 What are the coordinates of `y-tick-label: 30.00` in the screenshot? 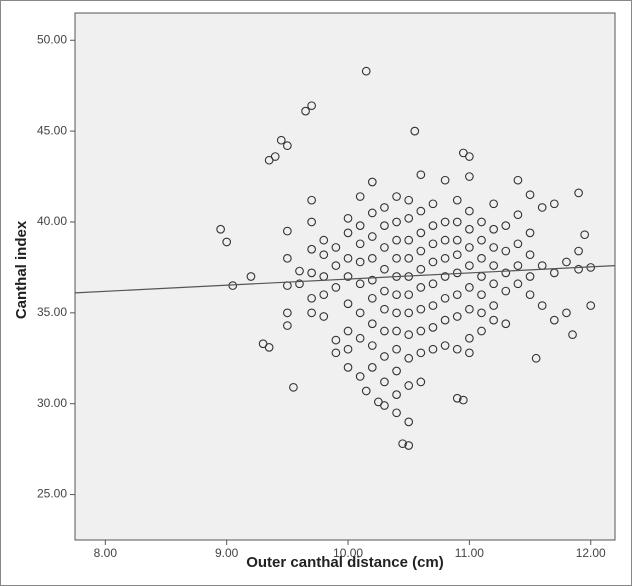 It's located at (52, 403).